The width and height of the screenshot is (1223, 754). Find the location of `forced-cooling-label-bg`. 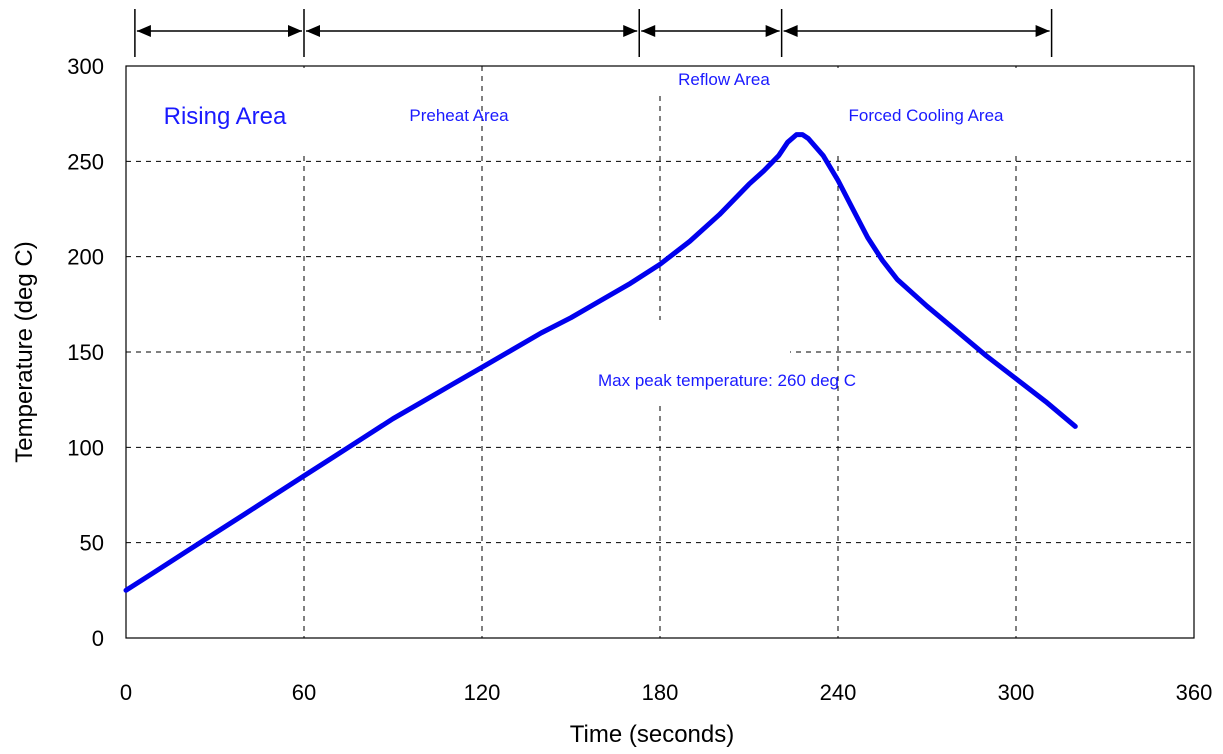

forced-cooling-label-bg is located at coordinates (990, 111).